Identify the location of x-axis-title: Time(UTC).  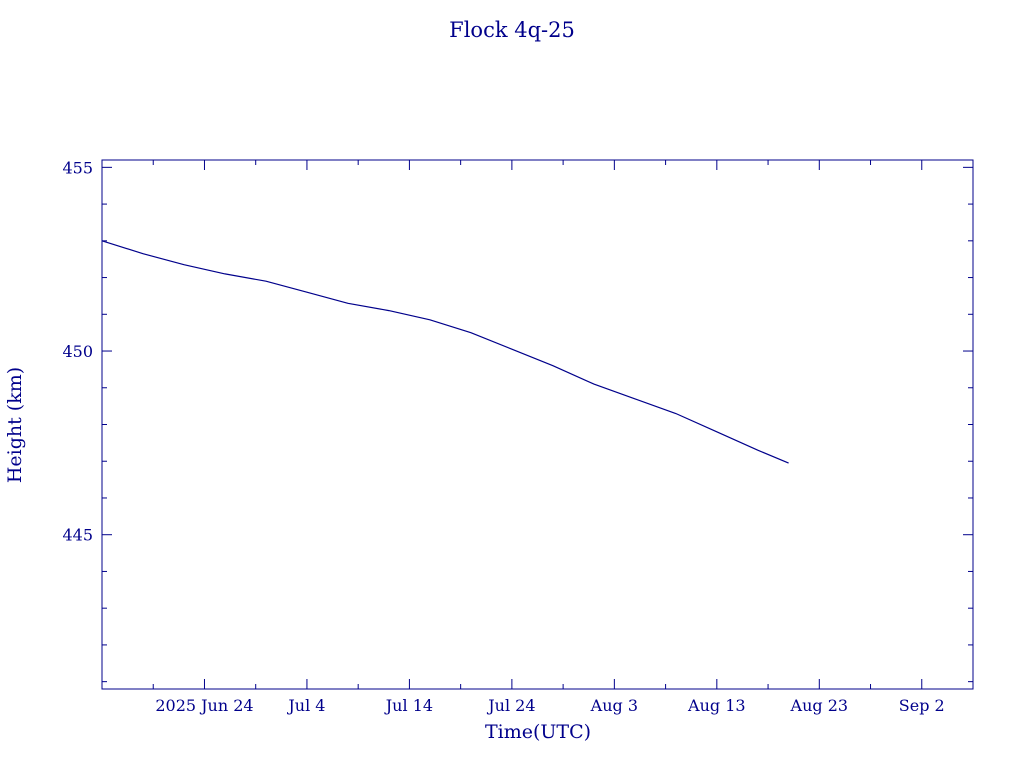
(538, 732).